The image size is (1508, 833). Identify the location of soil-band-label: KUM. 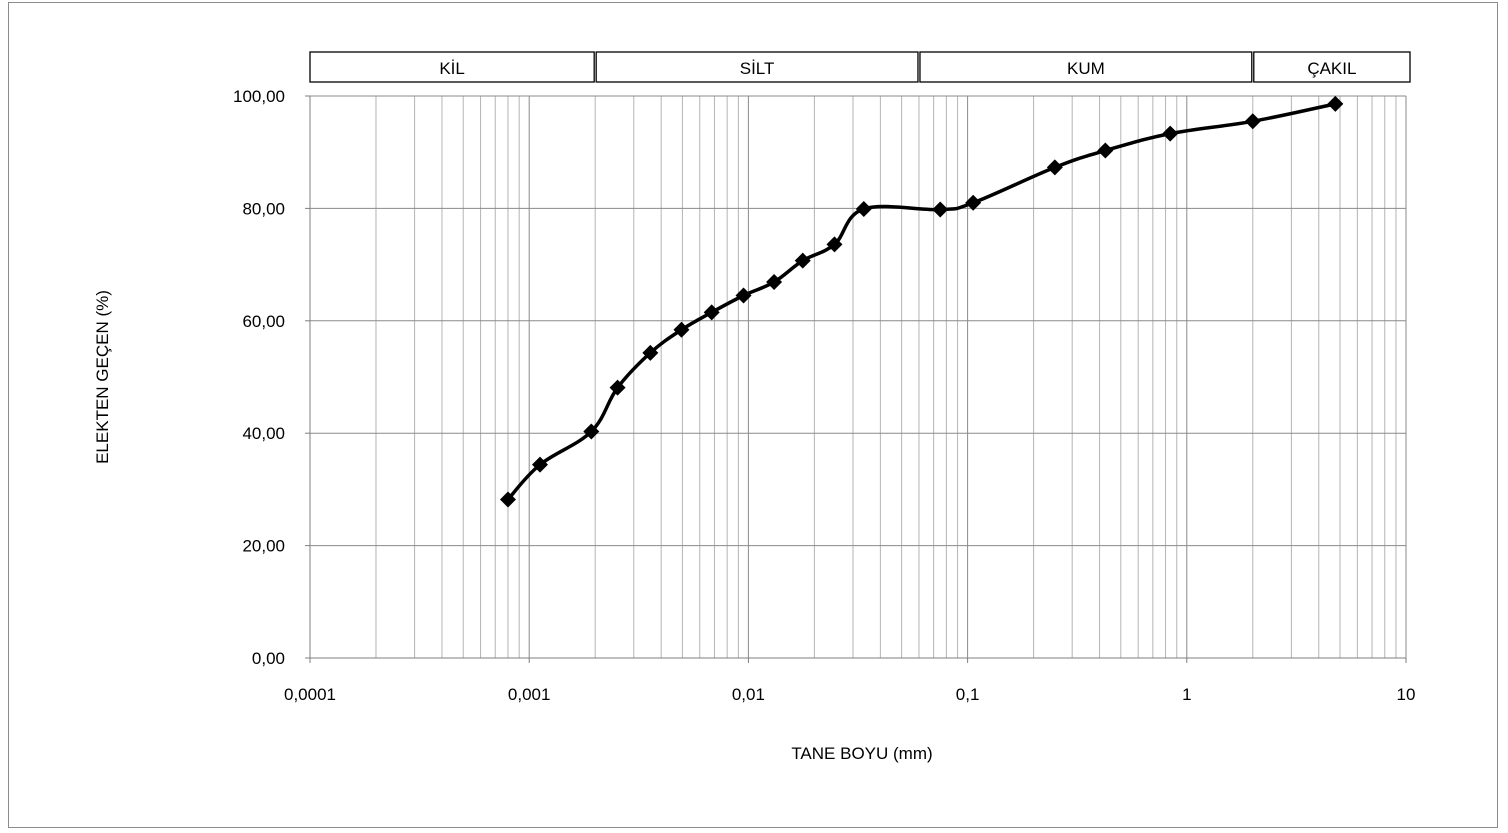
(1086, 68).